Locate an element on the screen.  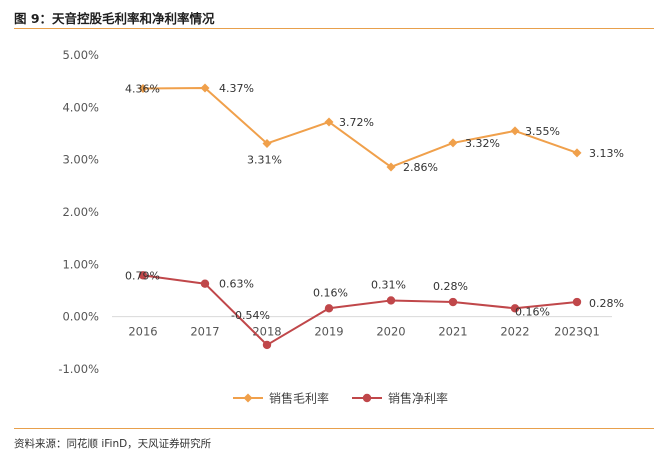
y-tick-label: -1.00% is located at coordinates (78, 369).